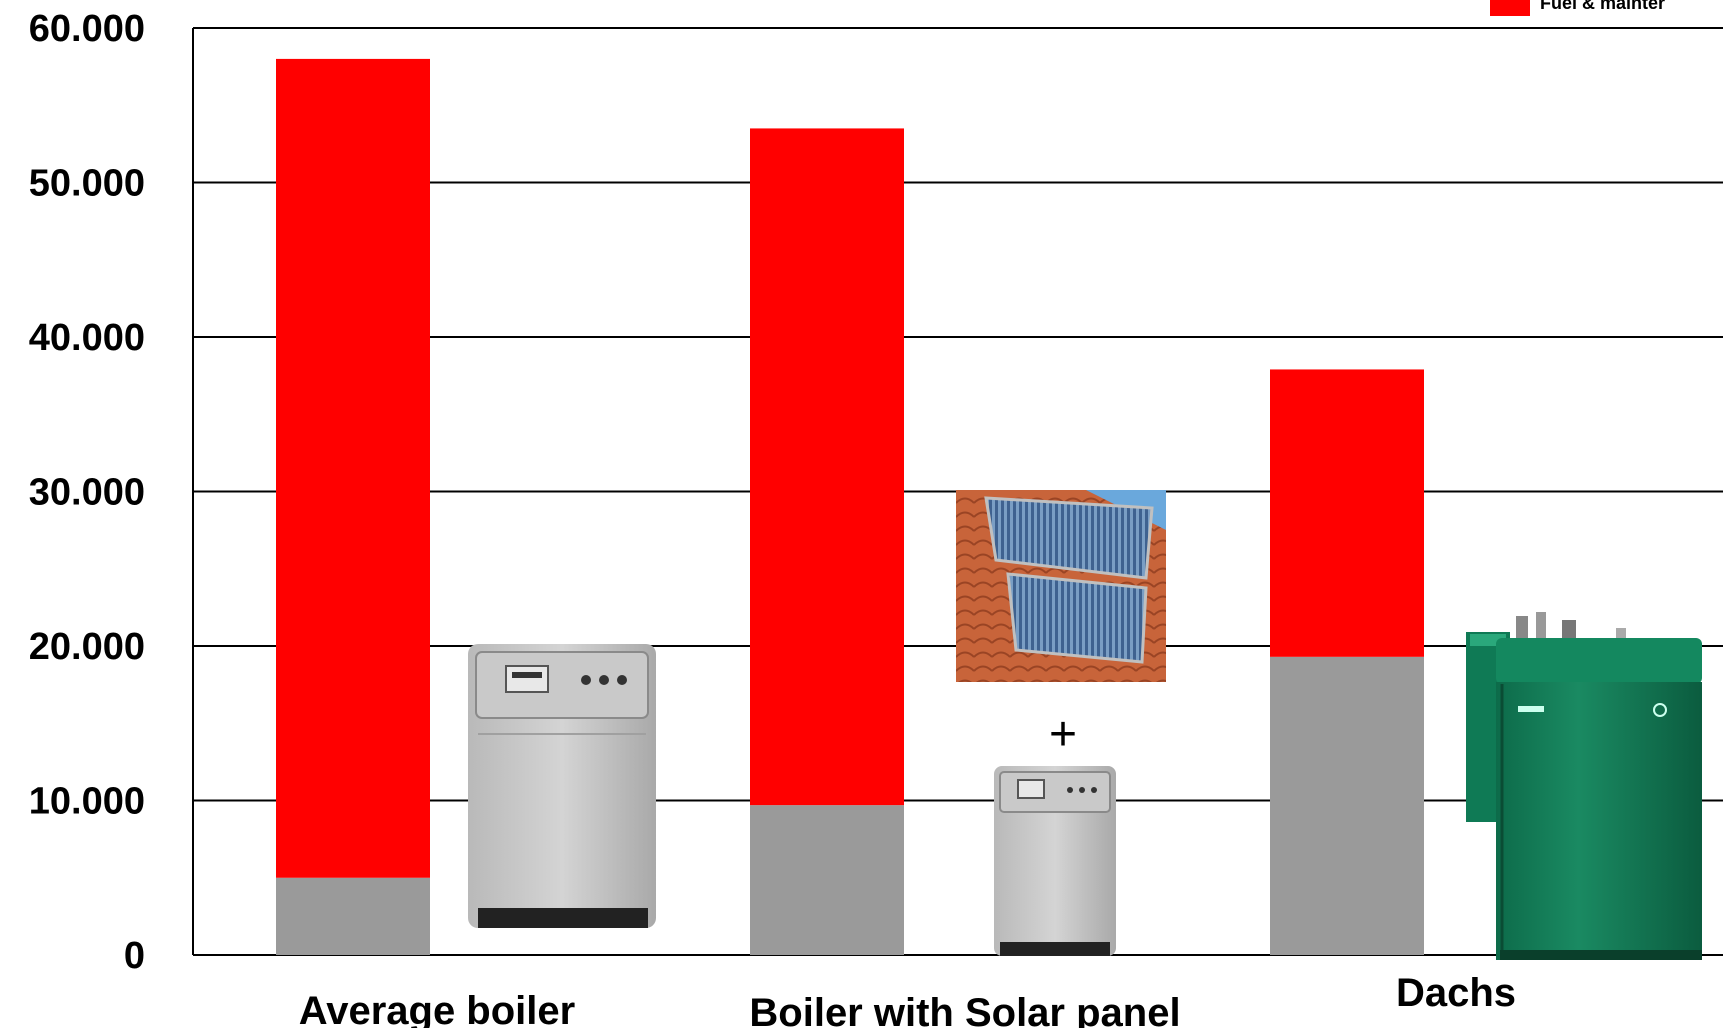  What do you see at coordinates (87, 29) in the screenshot?
I see `y-tick-label: 60.000` at bounding box center [87, 29].